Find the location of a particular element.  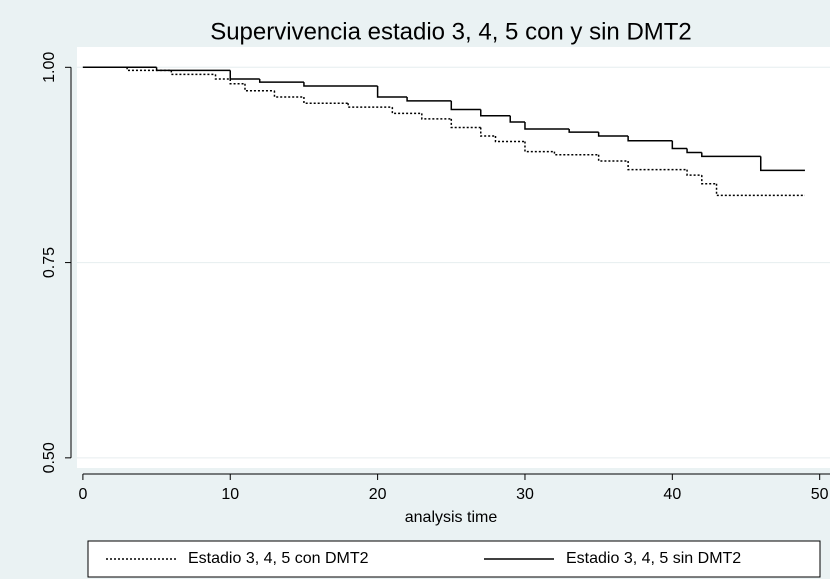

x-tick-label: 50 is located at coordinates (820, 494).